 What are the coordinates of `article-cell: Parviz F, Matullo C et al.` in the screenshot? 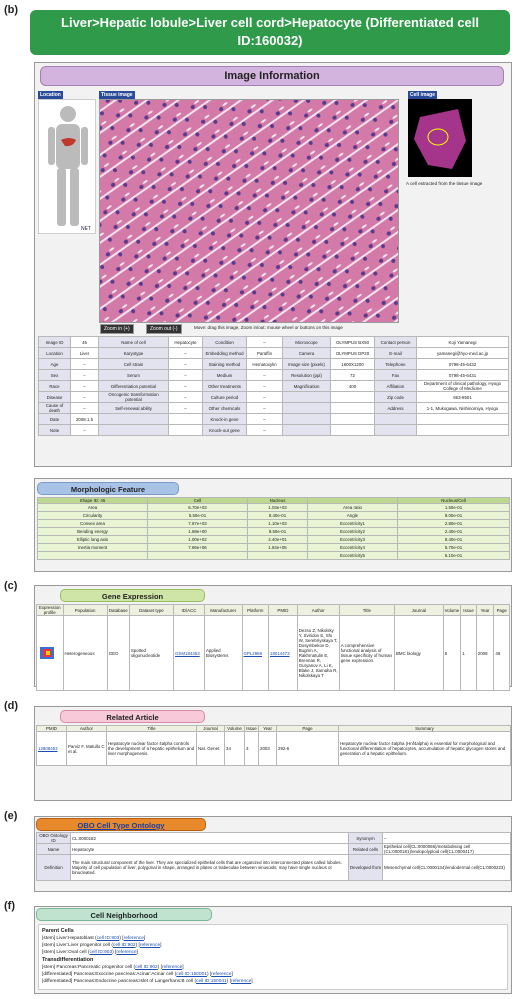 It's located at (86, 748).